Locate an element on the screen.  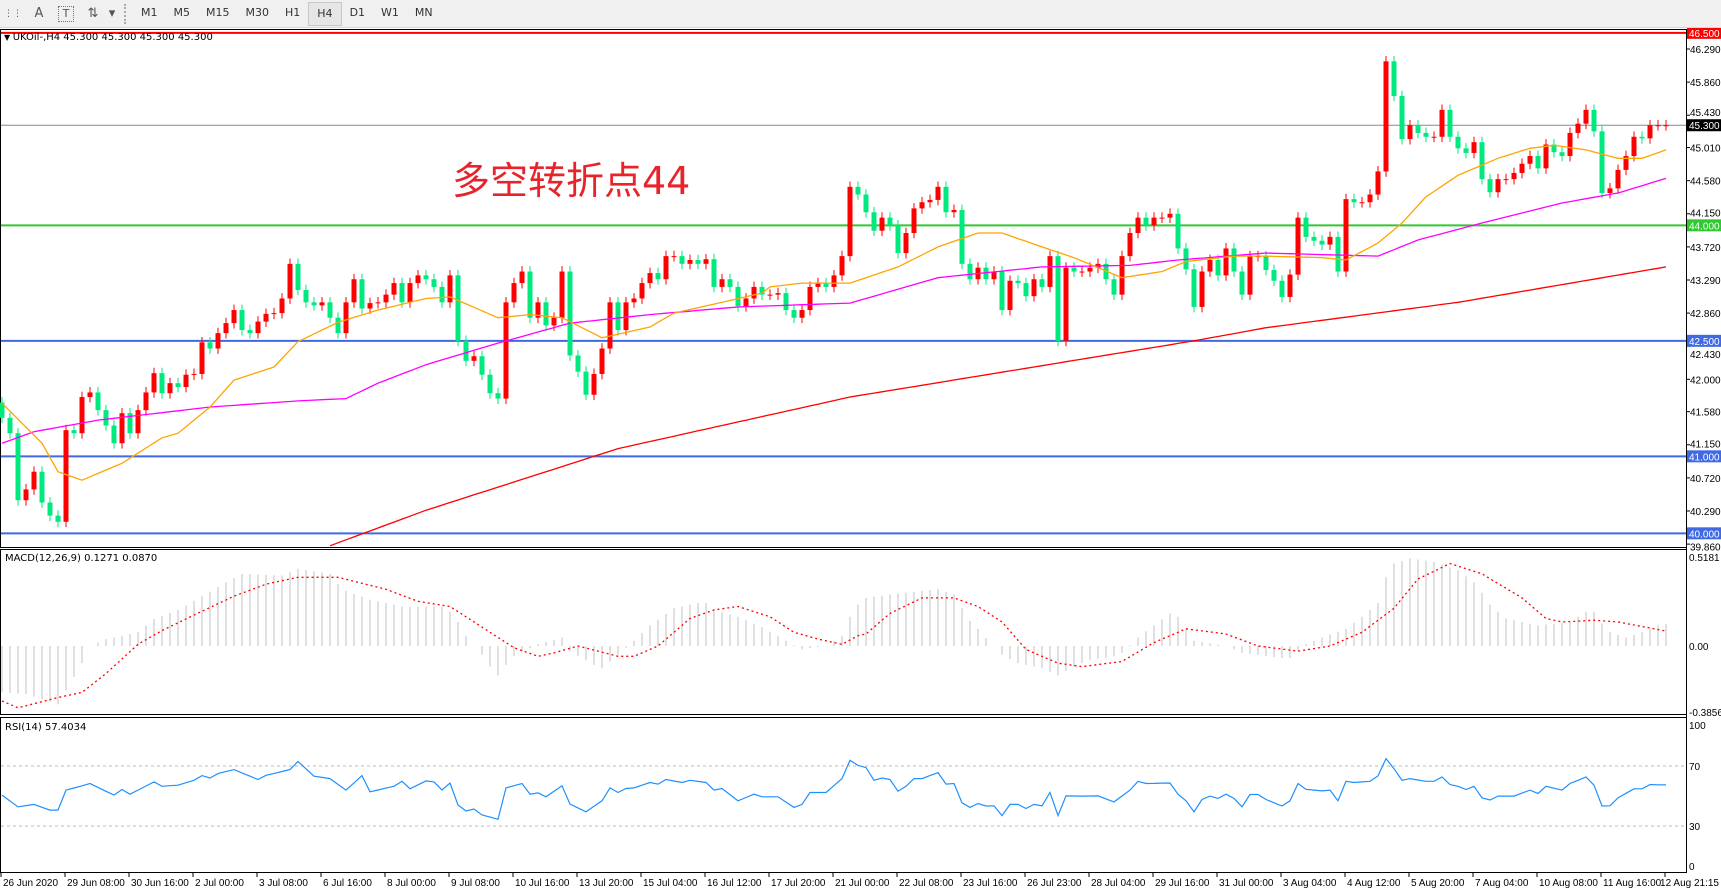
level-label: 44.000 is located at coordinates (1704, 226).